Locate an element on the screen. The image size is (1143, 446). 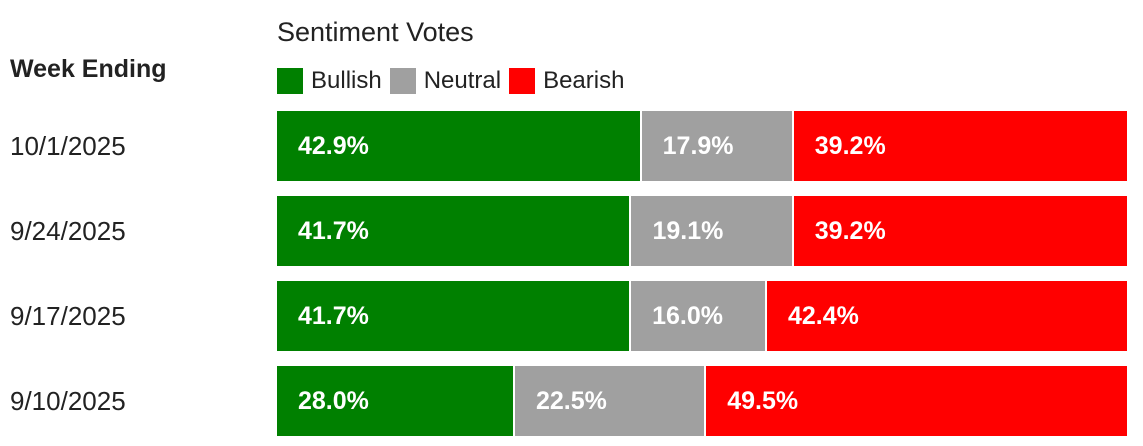
data-label-bullish: 42.9% is located at coordinates (333, 146).